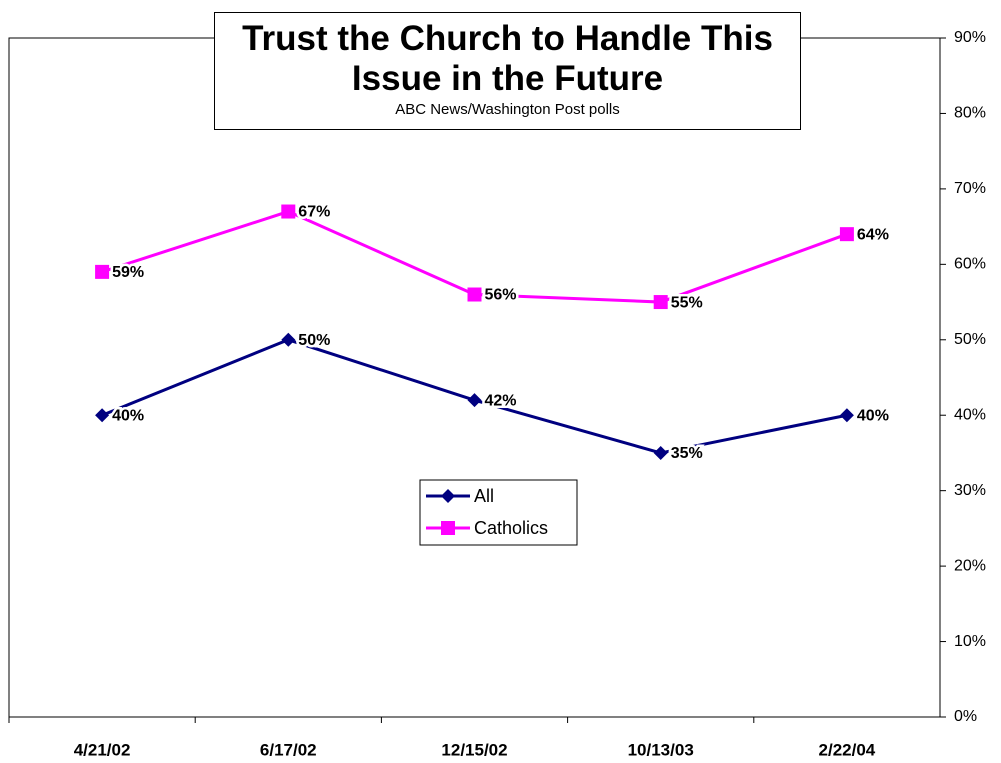 Image resolution: width=1001 pixels, height=763 pixels. What do you see at coordinates (507, 109) in the screenshot?
I see `chart-subtitle: ABC News/Washington Post polls` at bounding box center [507, 109].